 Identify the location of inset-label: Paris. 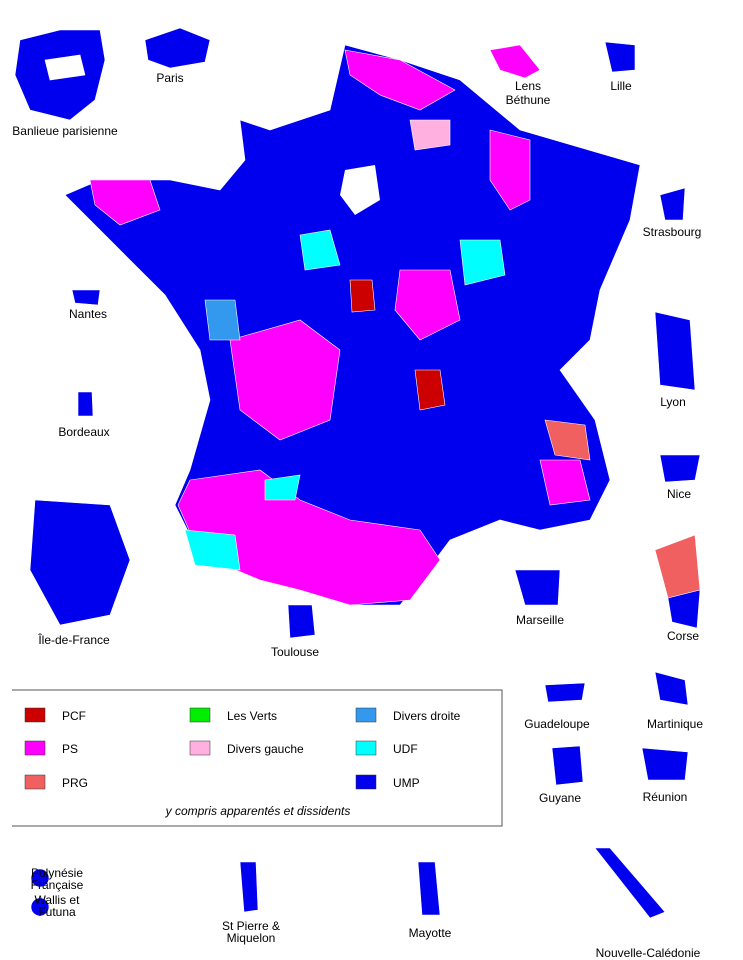
(169, 78).